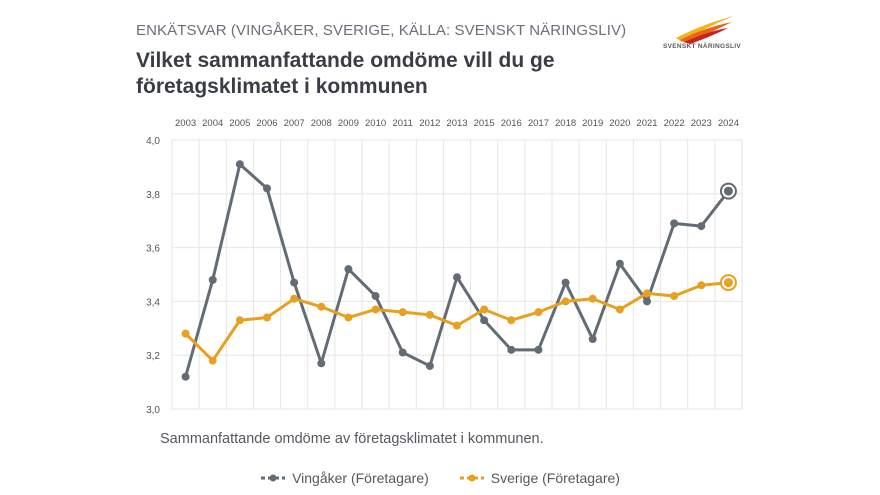  What do you see at coordinates (592, 123) in the screenshot?
I see `x-tick-label: 2019` at bounding box center [592, 123].